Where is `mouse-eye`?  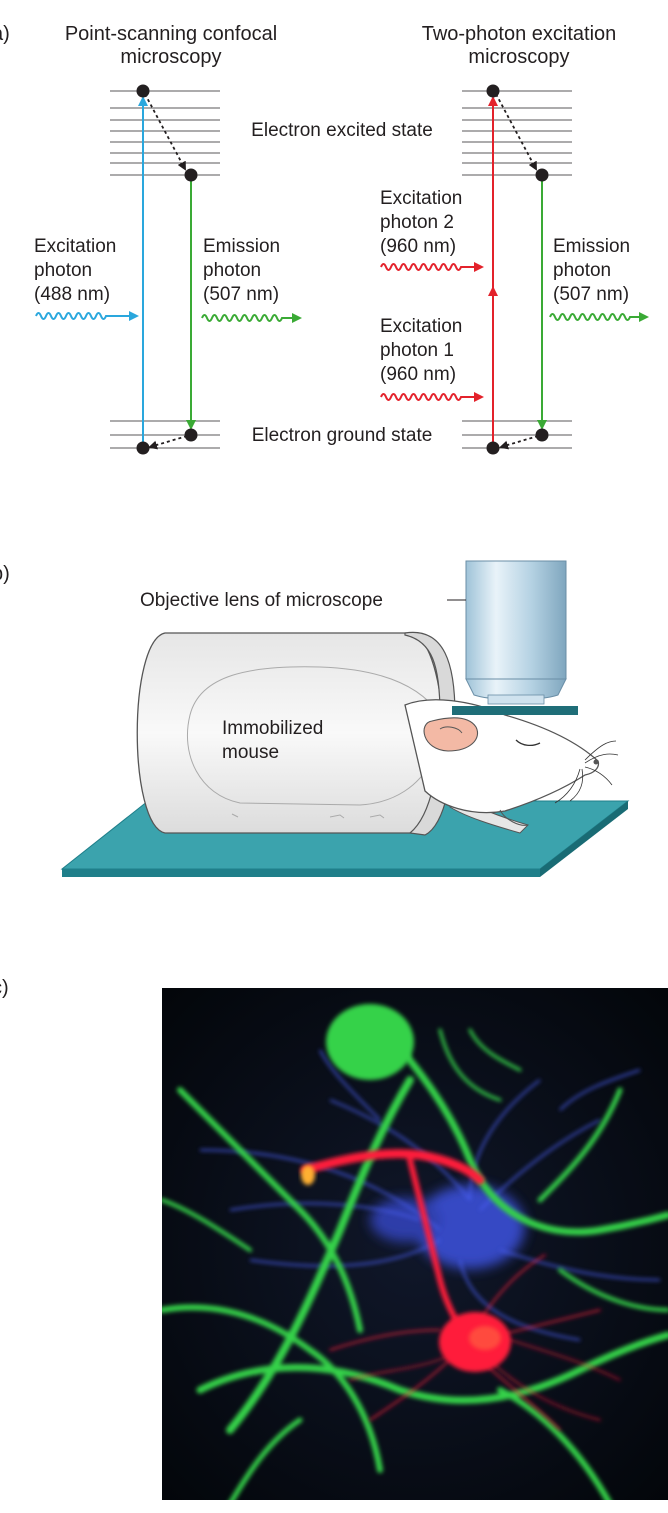
mouse-eye is located at coordinates (528, 743).